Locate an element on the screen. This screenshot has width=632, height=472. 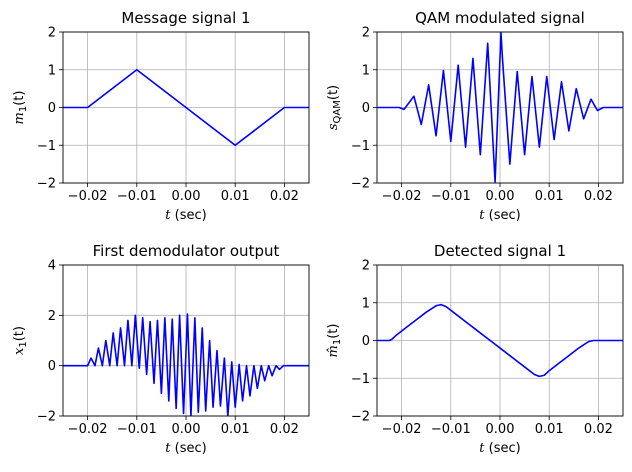
y-axis-label-sub: QAM is located at coordinates (337, 111).